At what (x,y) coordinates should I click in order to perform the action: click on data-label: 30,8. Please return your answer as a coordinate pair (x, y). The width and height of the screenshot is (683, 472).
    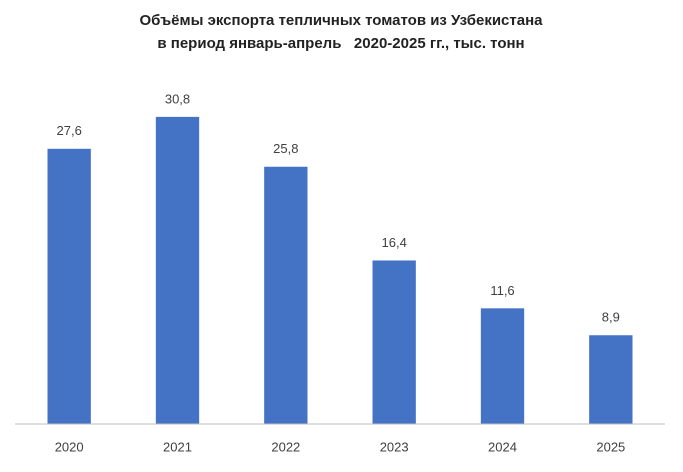
    Looking at the image, I should click on (177, 98).